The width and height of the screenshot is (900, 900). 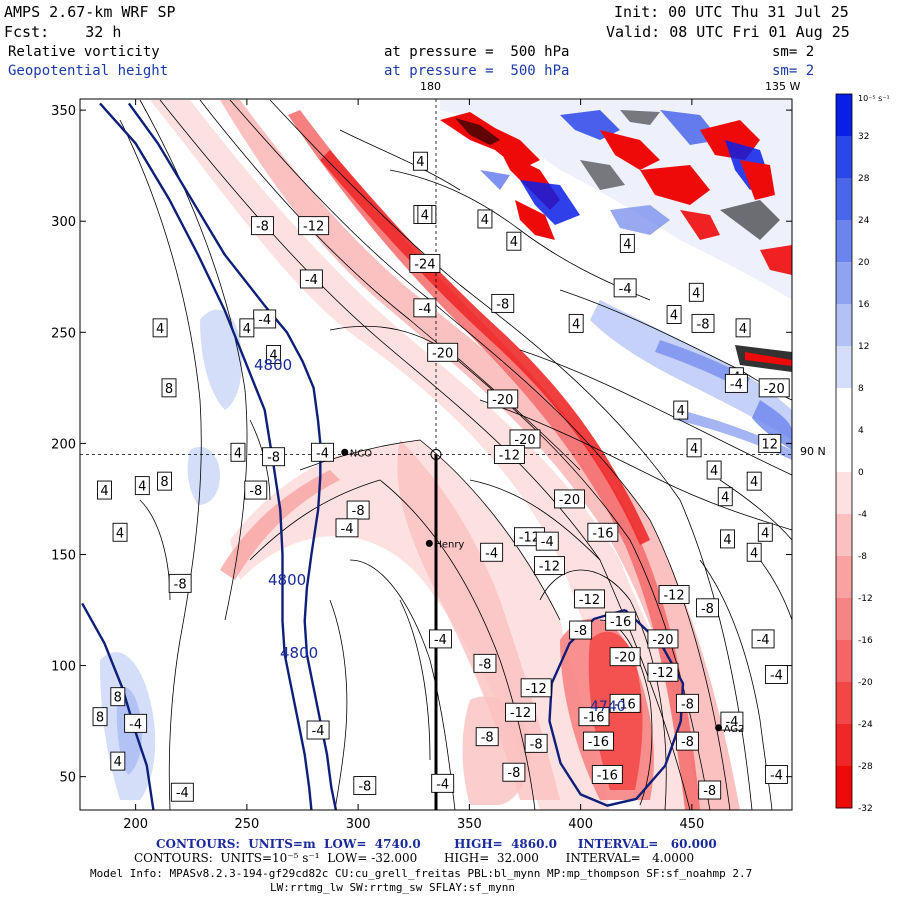 I want to click on colorbar-tick-label: 4, so click(x=861, y=431).